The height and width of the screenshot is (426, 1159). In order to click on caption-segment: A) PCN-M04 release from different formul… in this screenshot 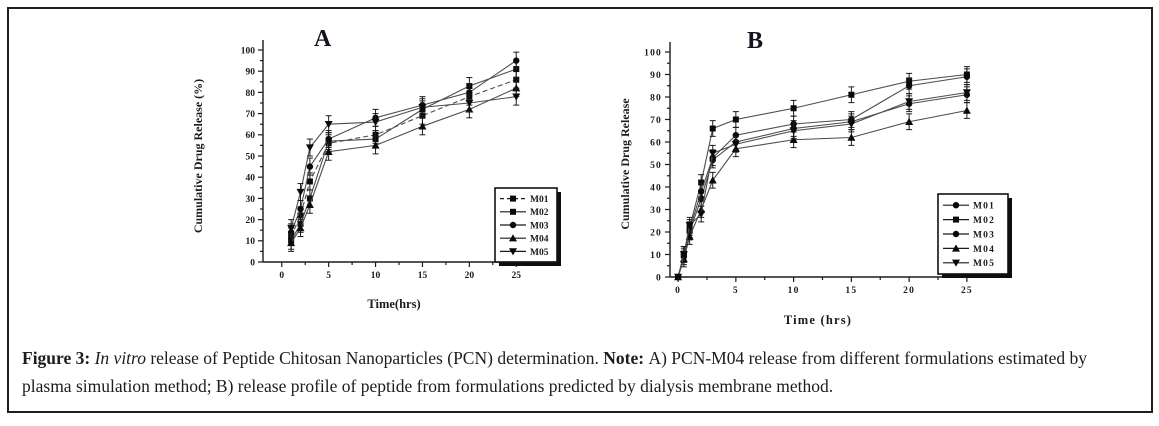, I will do `click(554, 372)`.